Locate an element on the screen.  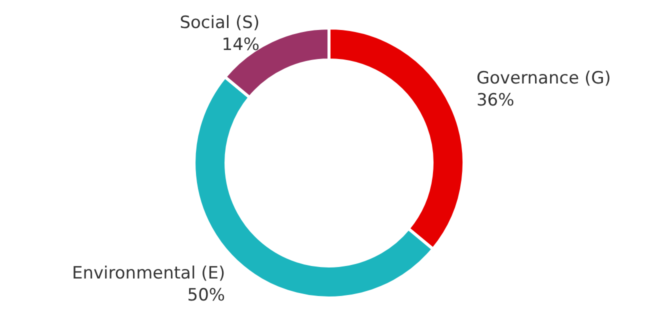
slice-label: Governance (G) is located at coordinates (543, 78).